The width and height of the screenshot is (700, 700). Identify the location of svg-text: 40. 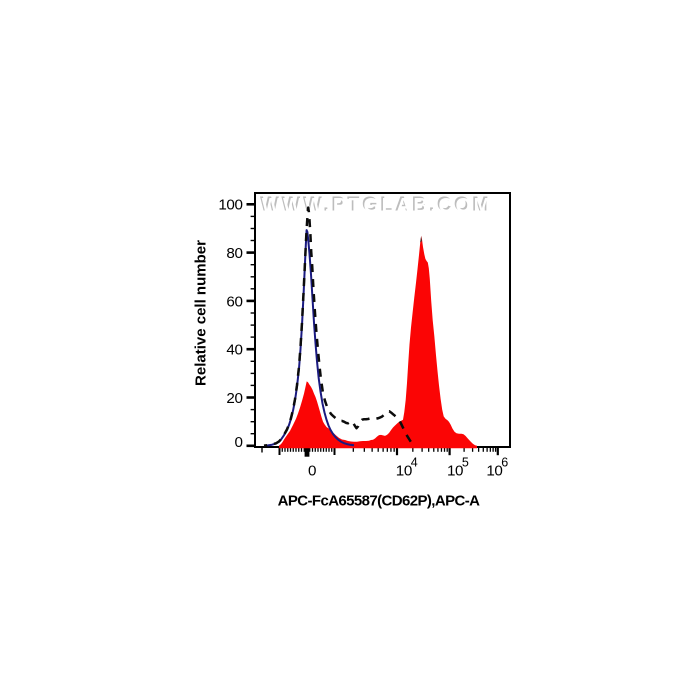
(234, 350).